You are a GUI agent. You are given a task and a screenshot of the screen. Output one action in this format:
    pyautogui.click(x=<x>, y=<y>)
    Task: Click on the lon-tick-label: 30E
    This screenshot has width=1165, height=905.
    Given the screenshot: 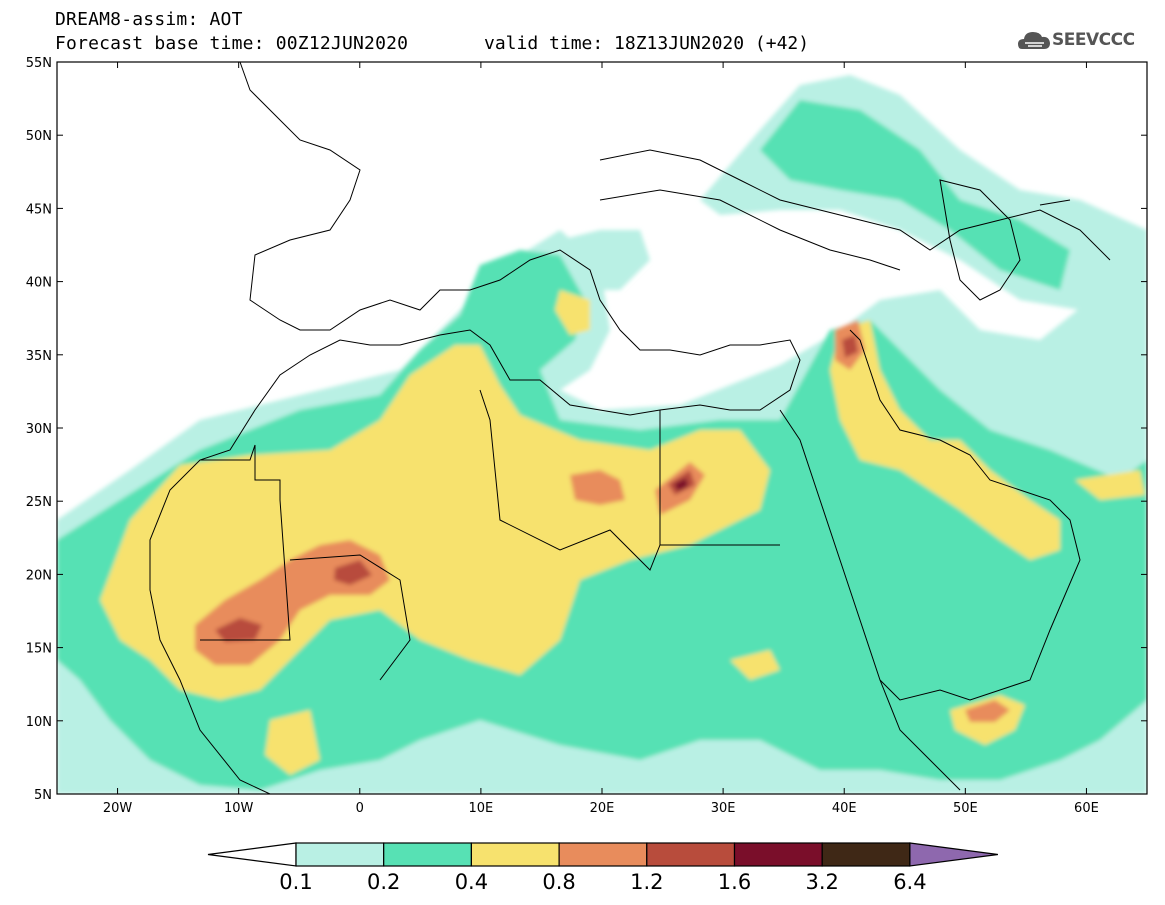 What is the action you would take?
    pyautogui.click(x=723, y=808)
    